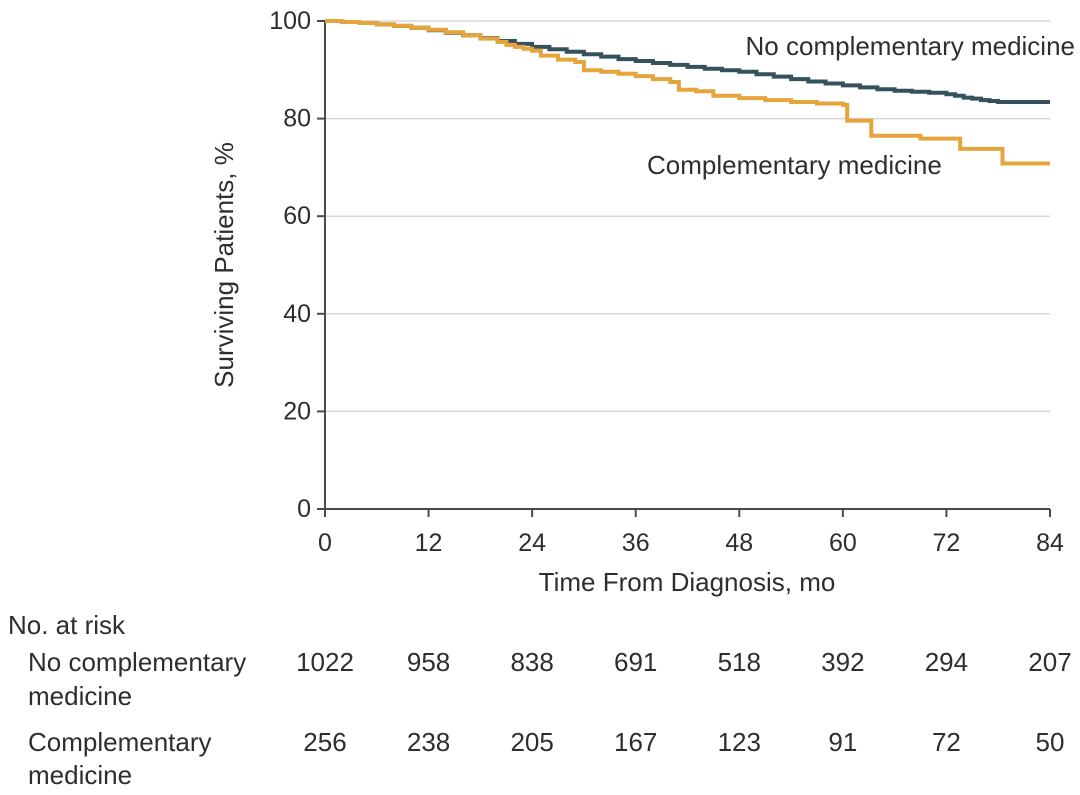 The height and width of the screenshot is (795, 1080). What do you see at coordinates (842, 742) in the screenshot?
I see `at-risk-value: 91` at bounding box center [842, 742].